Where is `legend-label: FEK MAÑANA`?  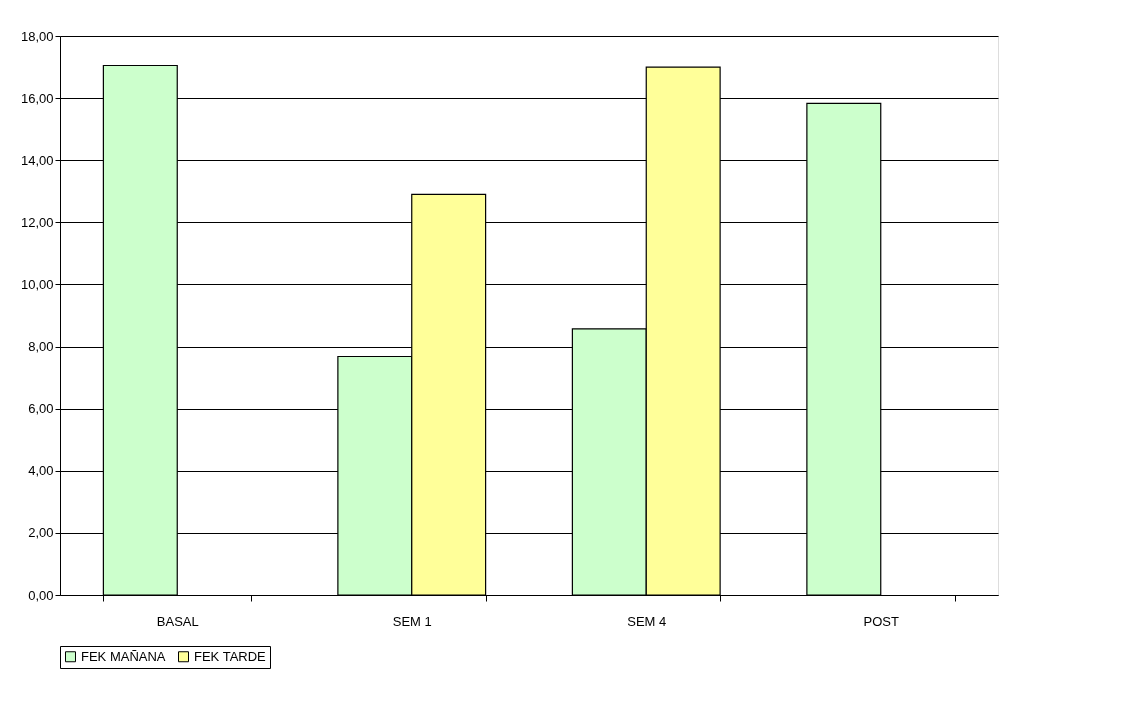
legend-label: FEK MAÑANA is located at coordinates (123, 656).